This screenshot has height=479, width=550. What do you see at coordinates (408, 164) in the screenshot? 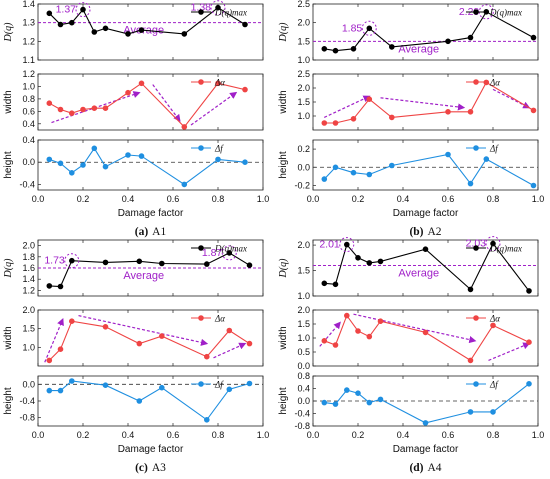
I see `panel-height-a2: -0.2 0.0 0.2 height Δf` at bounding box center [408, 164].